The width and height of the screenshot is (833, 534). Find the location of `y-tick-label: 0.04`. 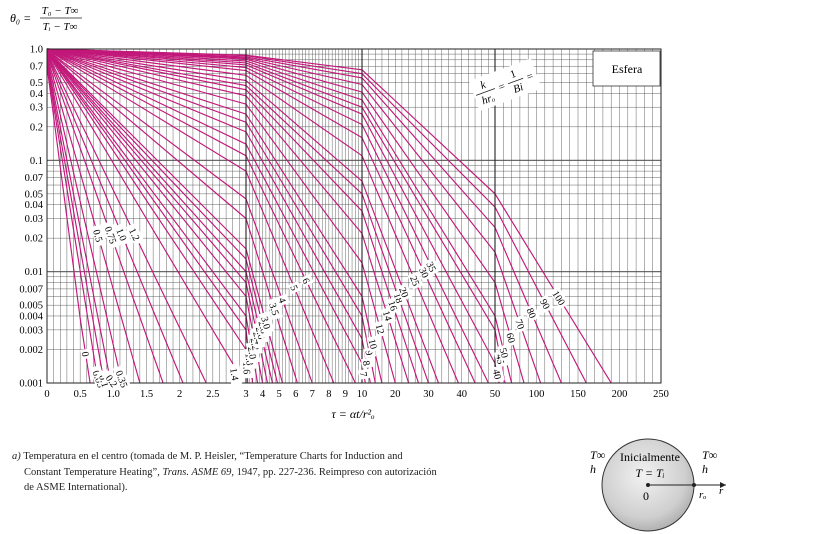

y-tick-label: 0.04 is located at coordinates (34, 205).